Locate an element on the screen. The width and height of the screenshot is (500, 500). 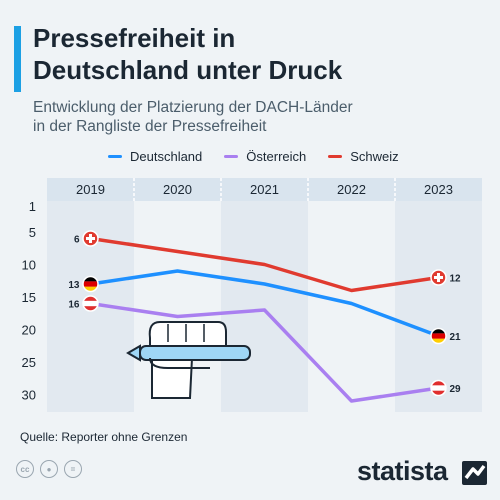
data-label-schweiz-end: 12 is located at coordinates (456, 279).